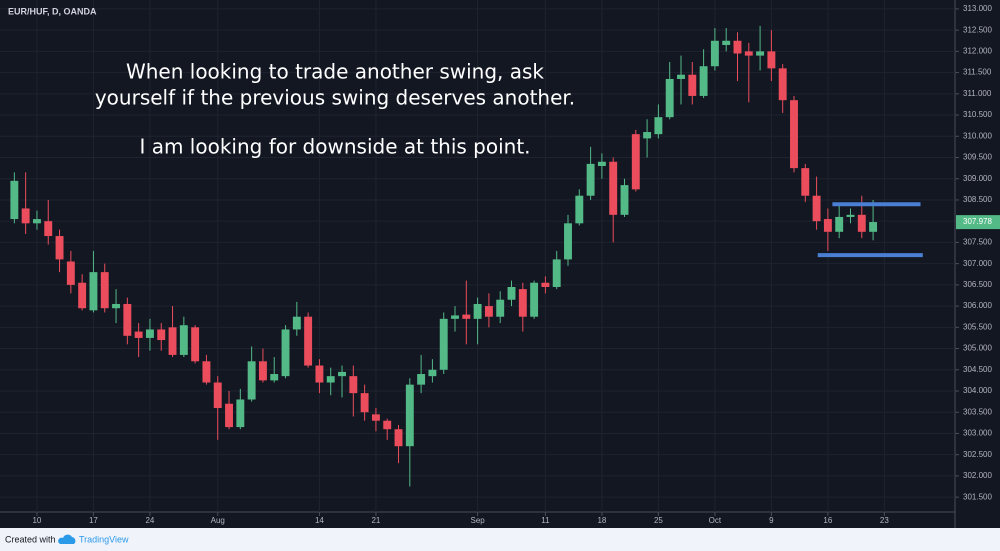 This screenshot has height=551, width=1000. What do you see at coordinates (977, 454) in the screenshot?
I see `y-tick-label: 302.500` at bounding box center [977, 454].